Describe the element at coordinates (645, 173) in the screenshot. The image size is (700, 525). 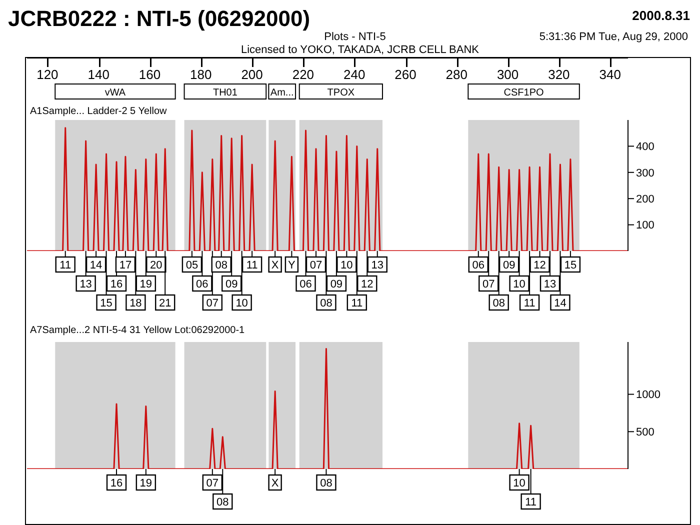
I see `y-tick-label: 300` at that location.